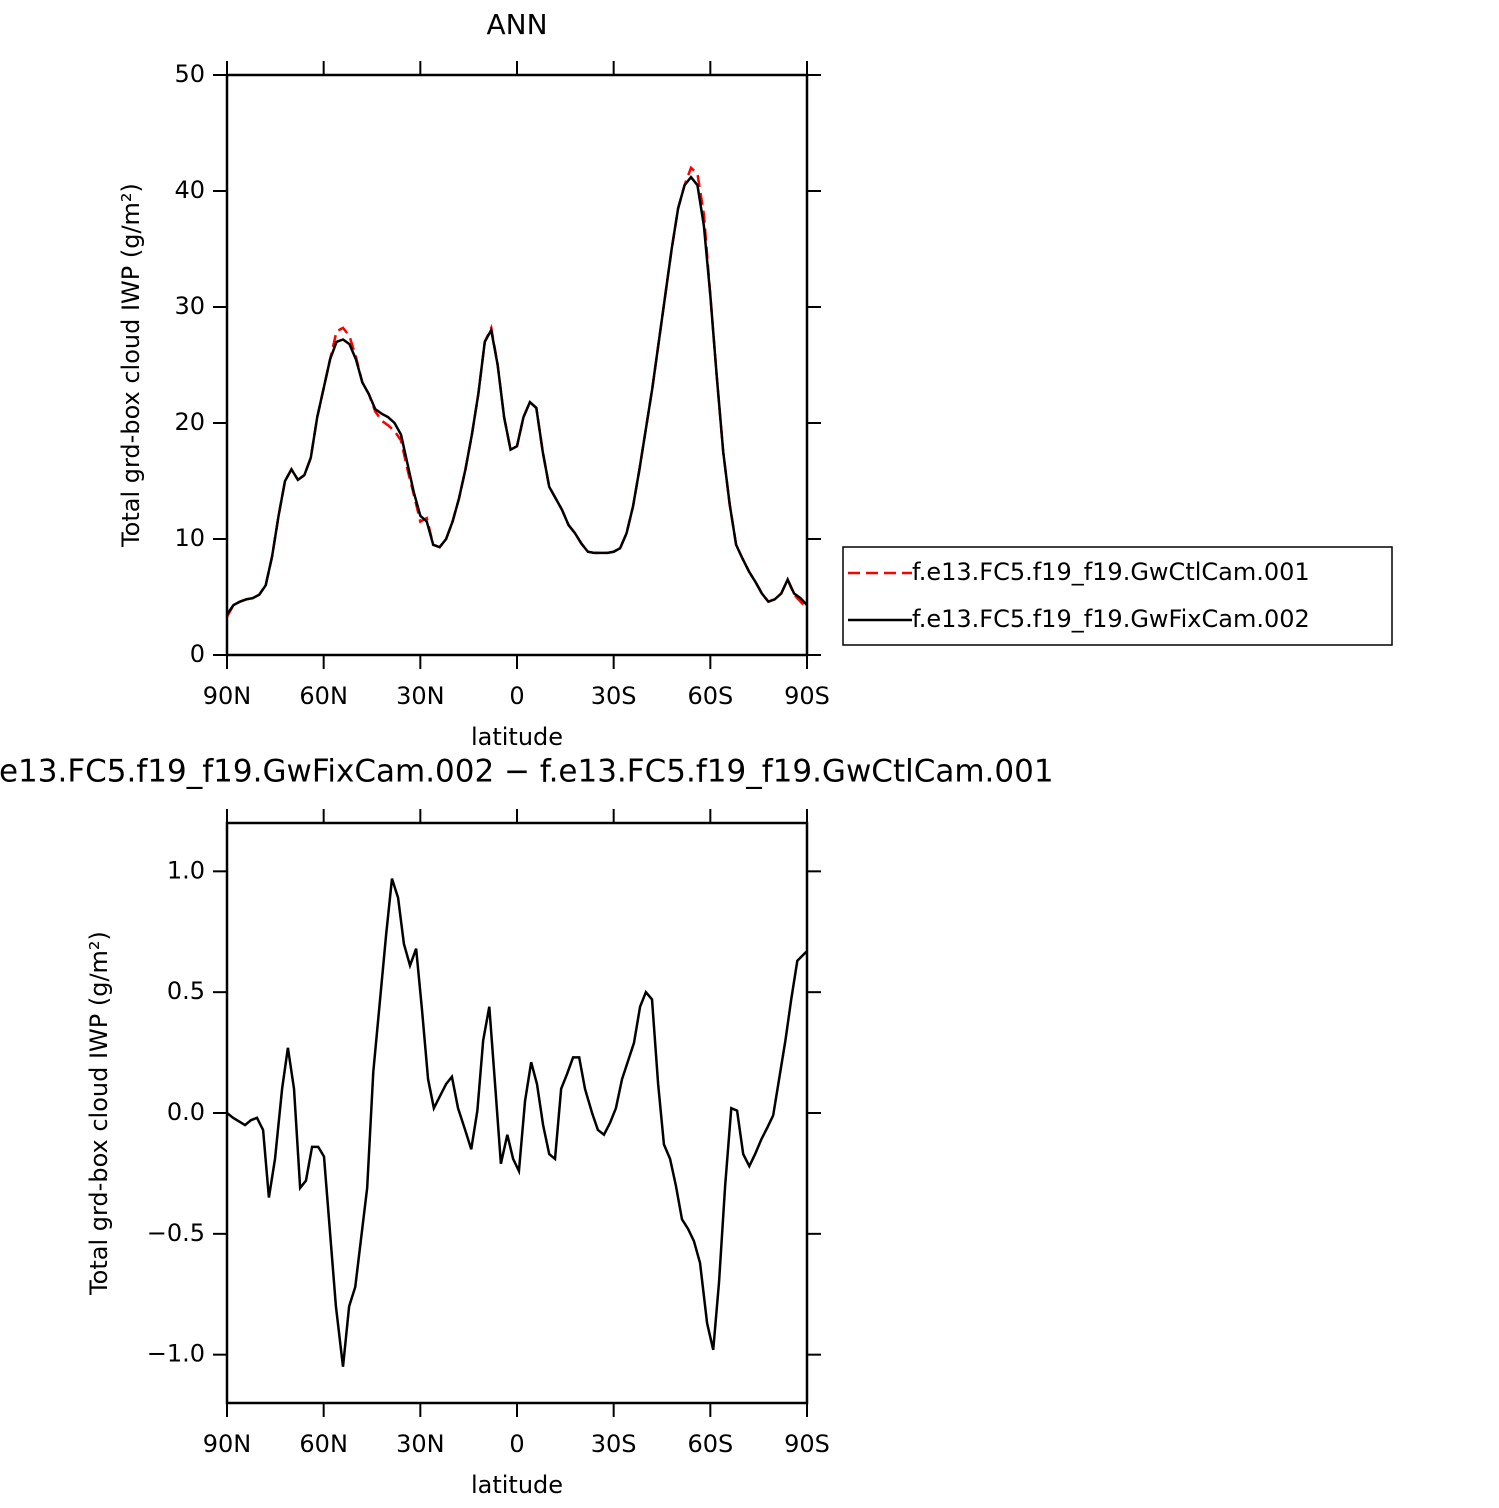 The image size is (1499, 1508). What do you see at coordinates (189, 190) in the screenshot?
I see `y-tick-label: 40` at bounding box center [189, 190].